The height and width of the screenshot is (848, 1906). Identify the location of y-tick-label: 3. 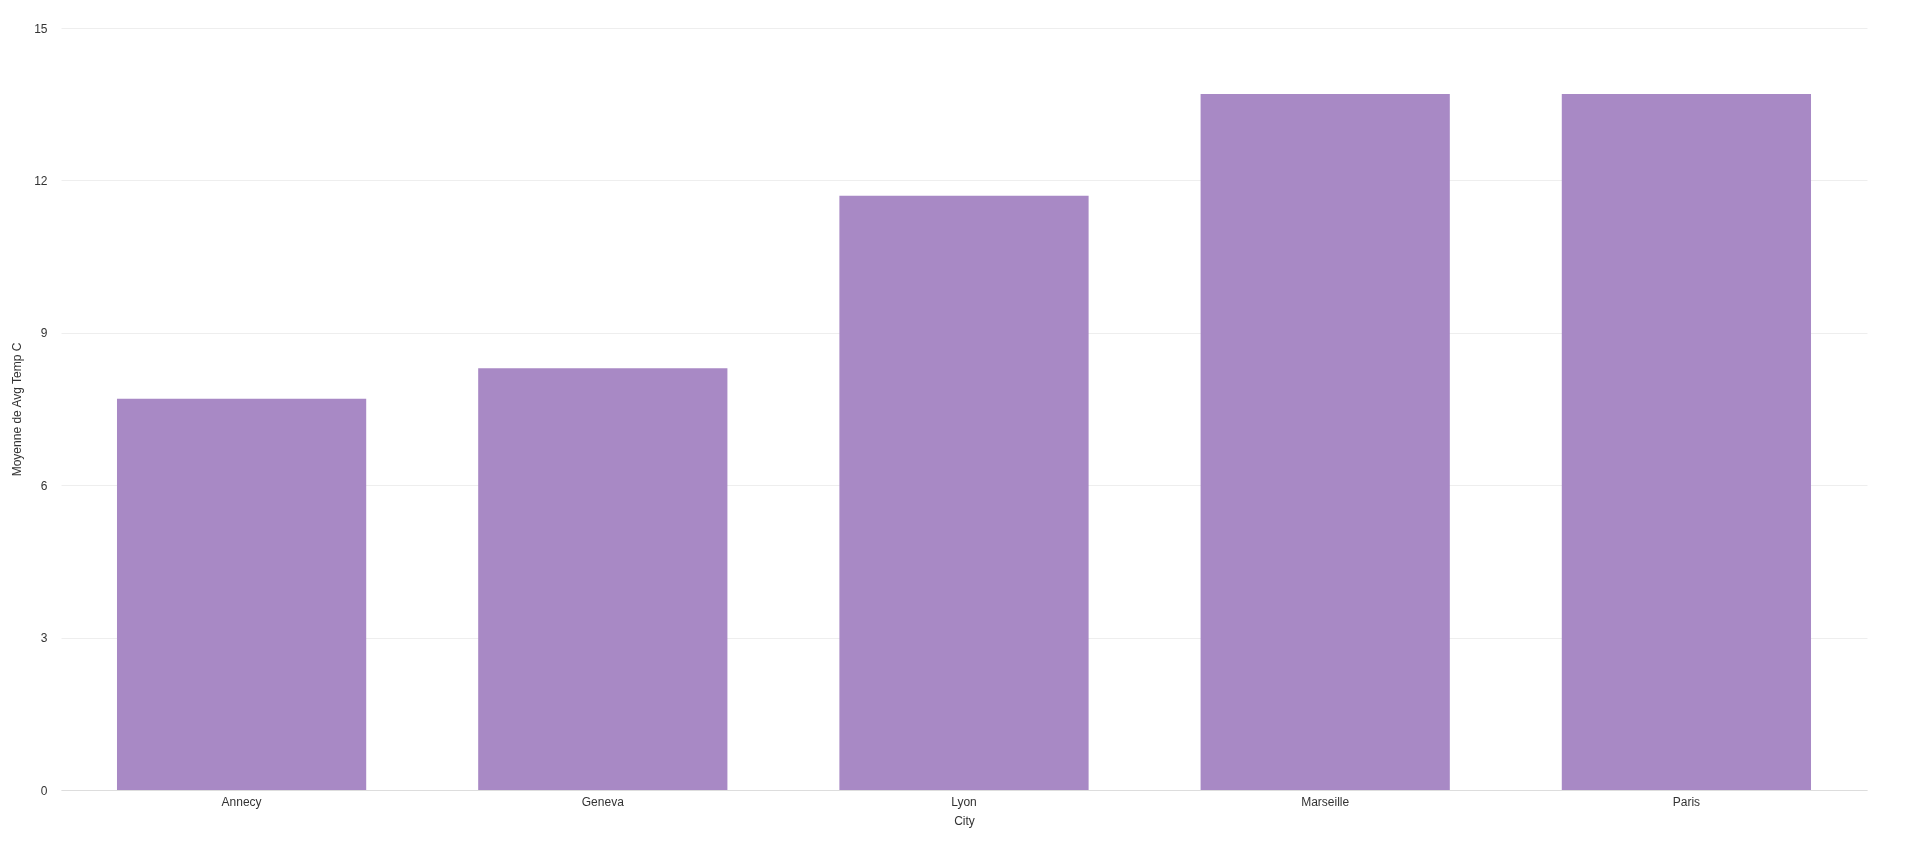
(44, 638).